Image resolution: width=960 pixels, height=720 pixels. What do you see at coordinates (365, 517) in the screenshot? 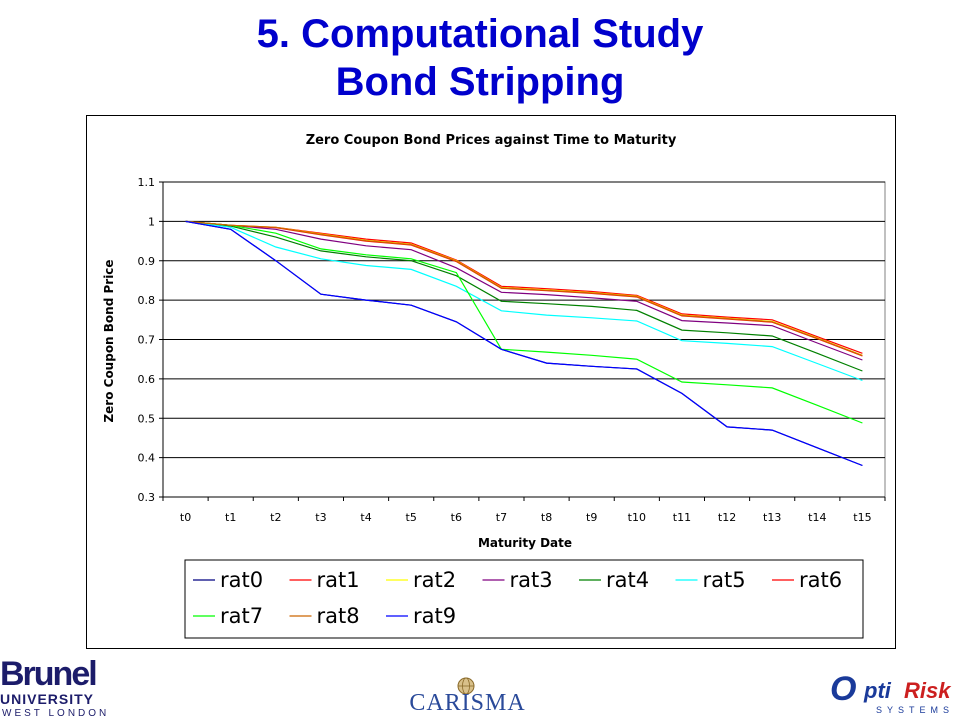
I see `x-tick-label: t4` at bounding box center [365, 517].